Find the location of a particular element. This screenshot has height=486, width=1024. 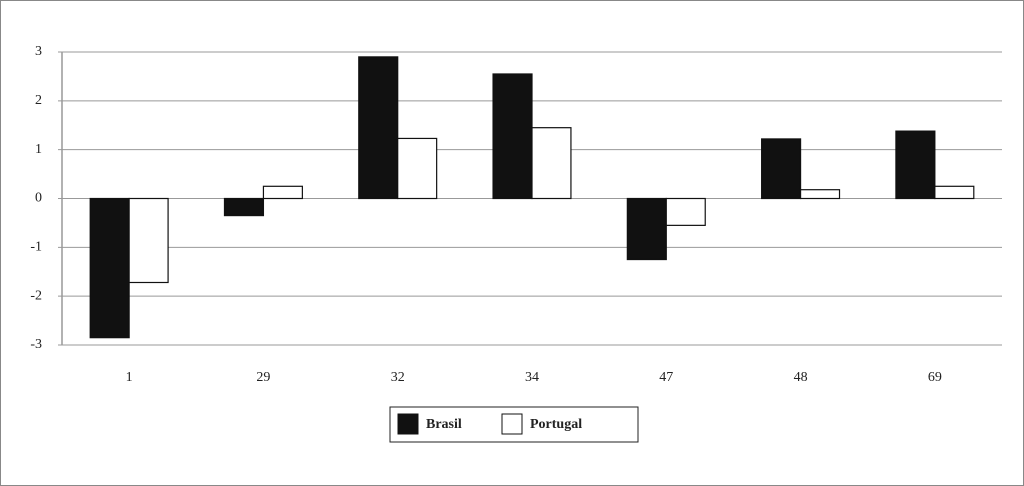

x-tick-label: 1 is located at coordinates (129, 377).